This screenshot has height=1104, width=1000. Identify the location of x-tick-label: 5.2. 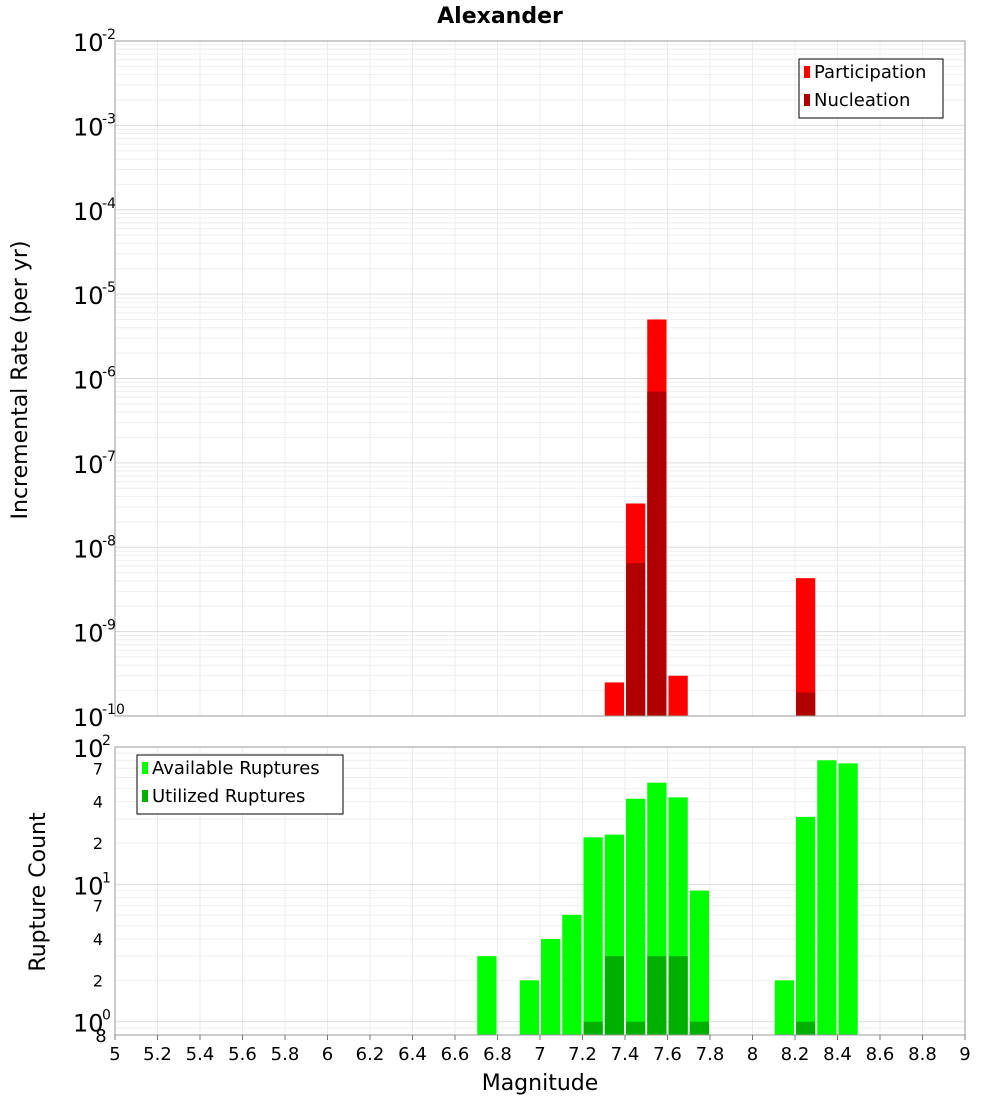
(157, 1054).